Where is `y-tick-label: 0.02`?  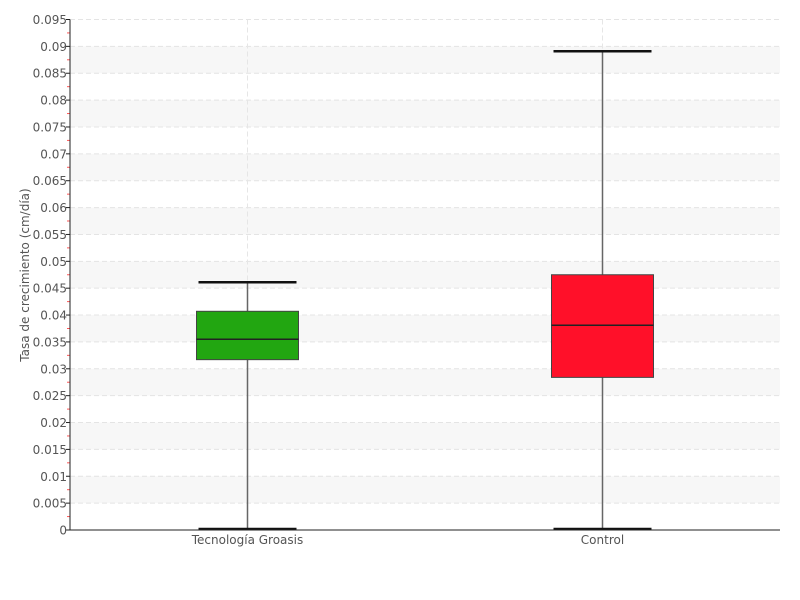 y-tick-label: 0.02 is located at coordinates (53, 423).